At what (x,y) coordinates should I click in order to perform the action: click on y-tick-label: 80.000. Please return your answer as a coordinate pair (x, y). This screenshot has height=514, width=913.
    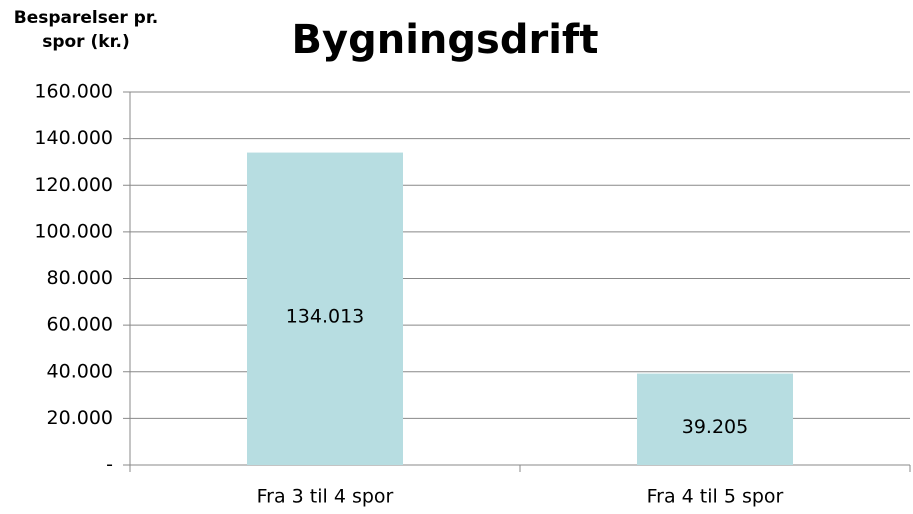
    Looking at the image, I should click on (80, 278).